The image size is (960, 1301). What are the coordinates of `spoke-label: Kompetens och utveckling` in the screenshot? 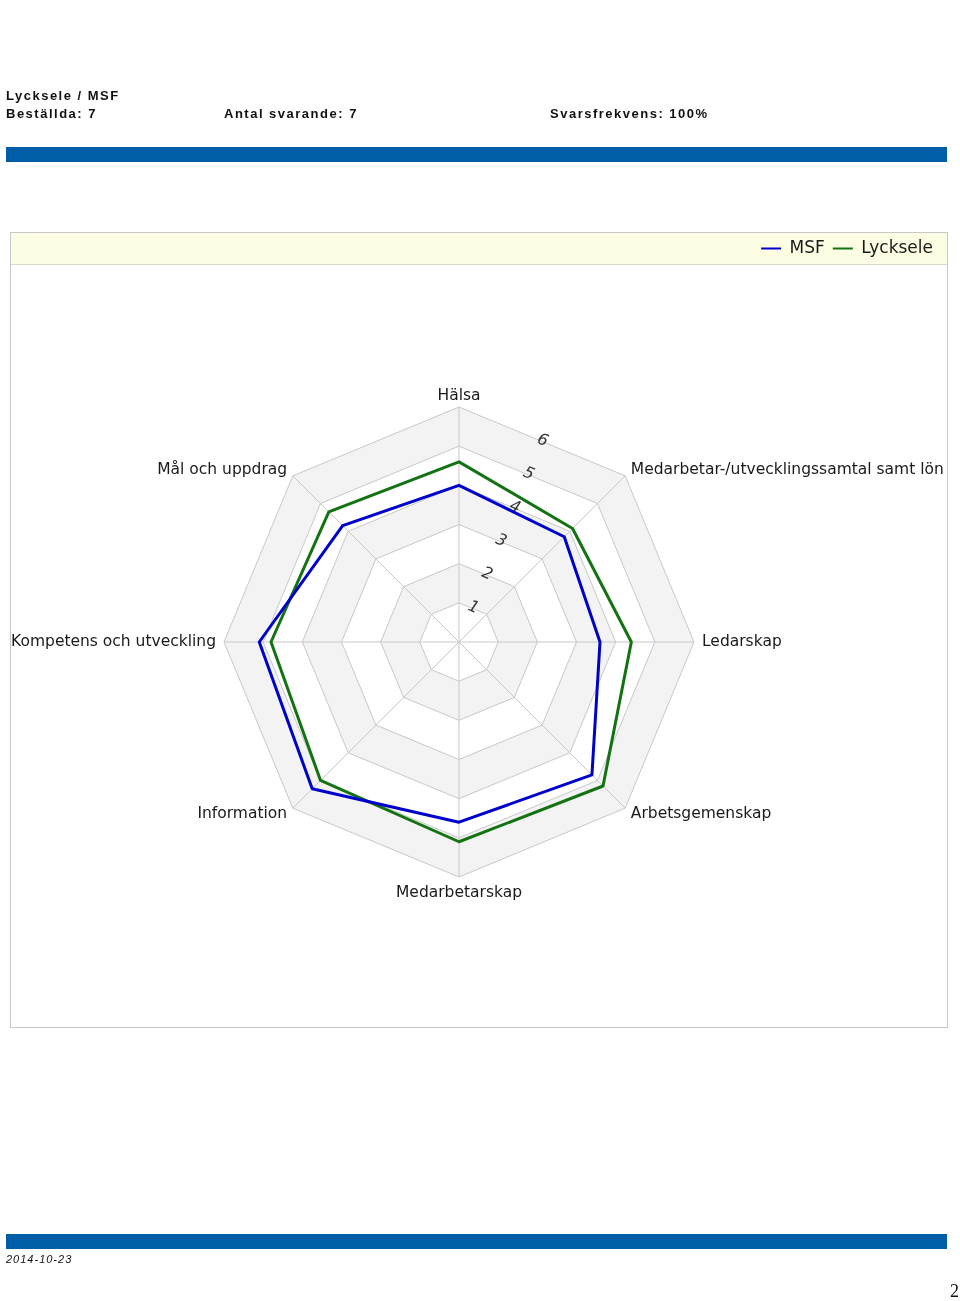 It's located at (113, 641).